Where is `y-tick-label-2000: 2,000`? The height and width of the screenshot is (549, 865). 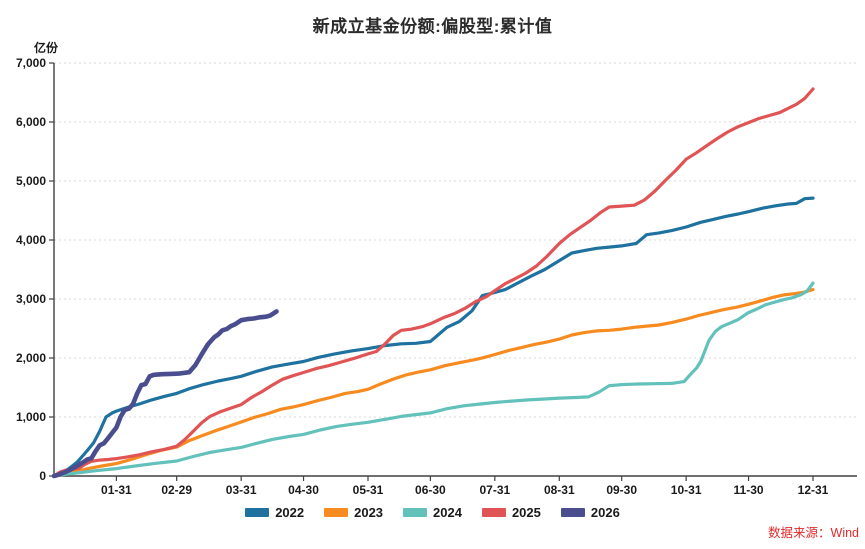
y-tick-label-2000: 2,000 is located at coordinates (31, 358).